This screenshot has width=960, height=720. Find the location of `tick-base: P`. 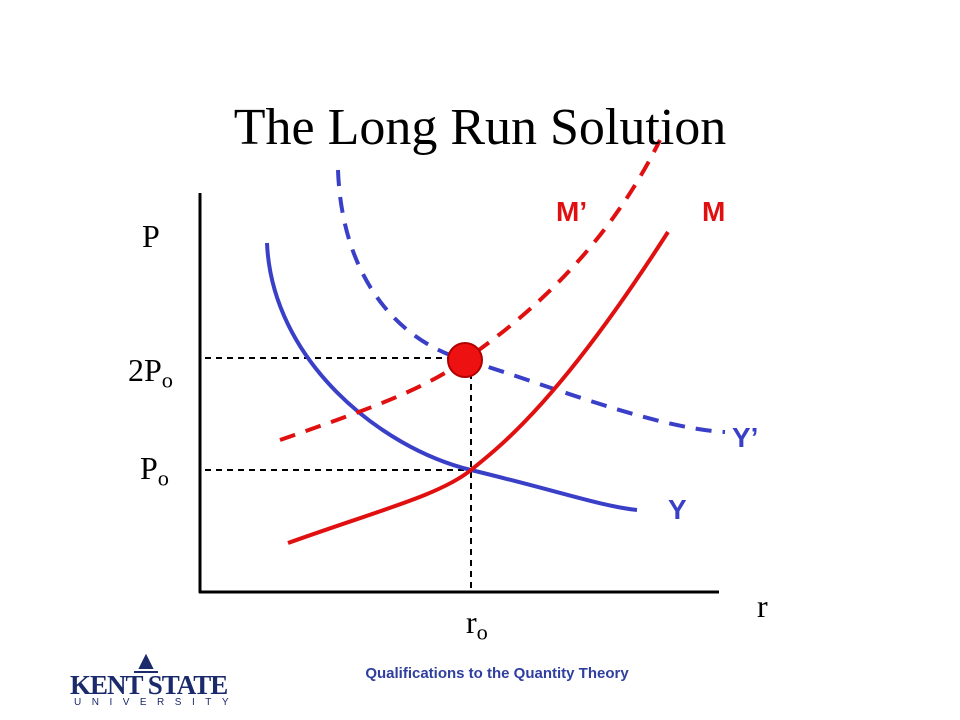

tick-base: P is located at coordinates (149, 468).